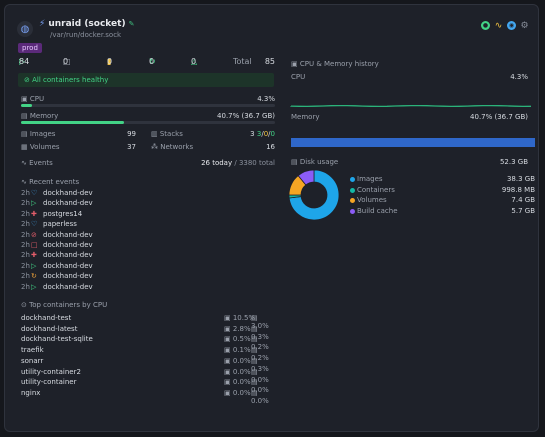 The height and width of the screenshot is (437, 545). Describe the element at coordinates (511, 25) in the screenshot. I see `docker-icon: ◉` at that location.